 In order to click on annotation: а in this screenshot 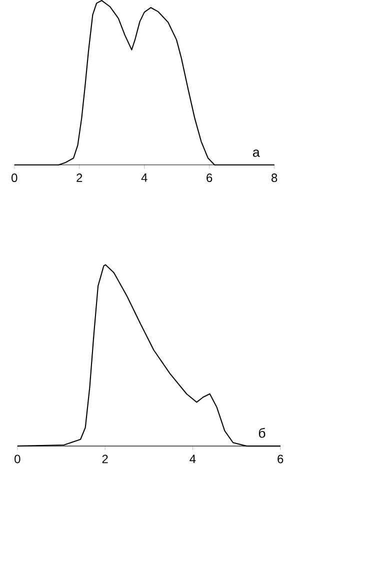, I will do `click(256, 153)`.